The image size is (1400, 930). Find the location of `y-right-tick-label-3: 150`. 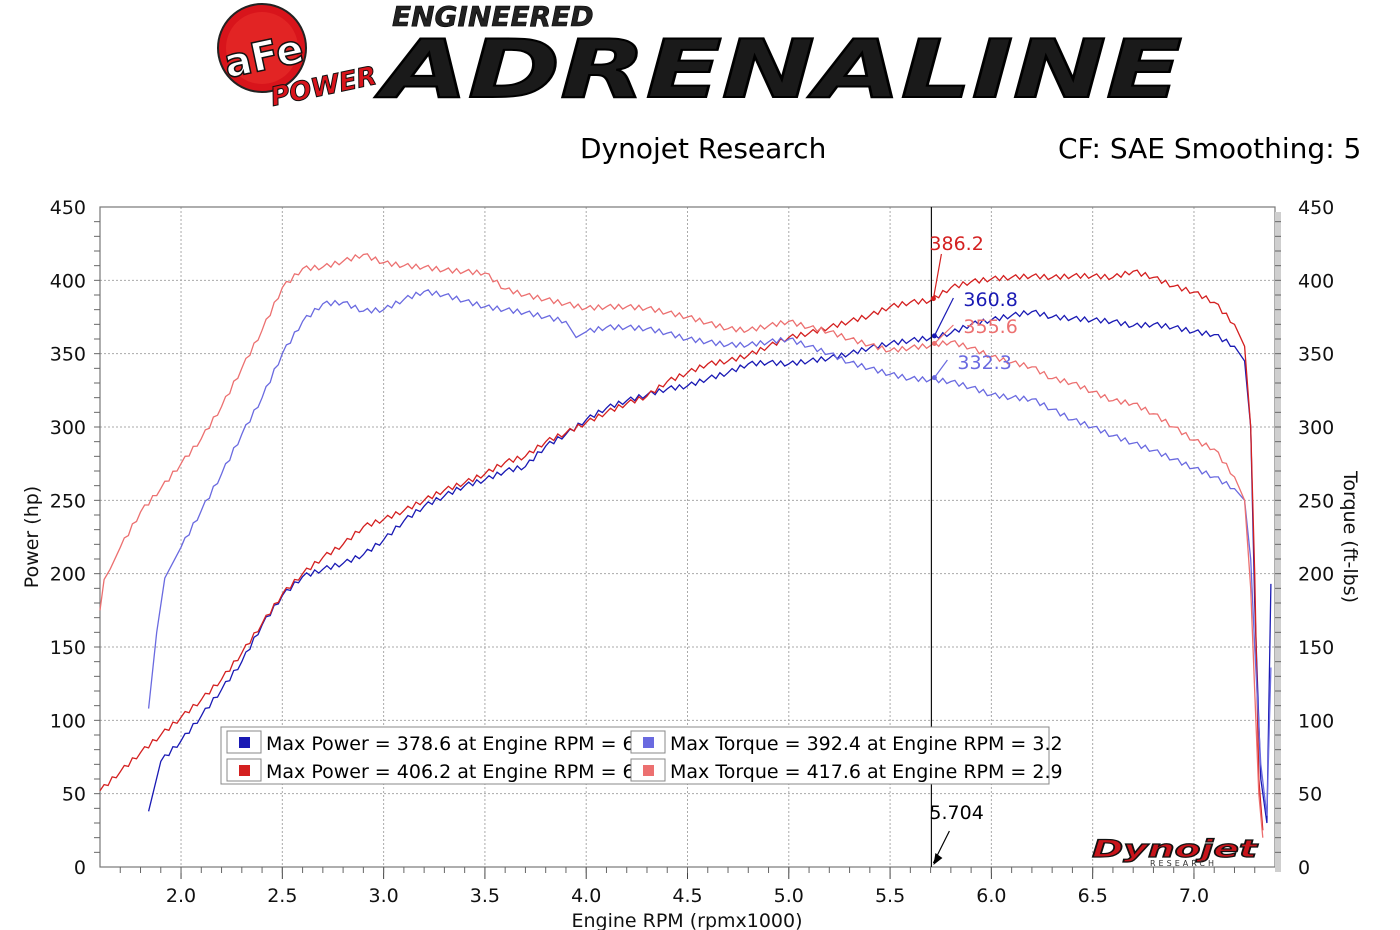

y-right-tick-label-3: 150 is located at coordinates (1316, 648).